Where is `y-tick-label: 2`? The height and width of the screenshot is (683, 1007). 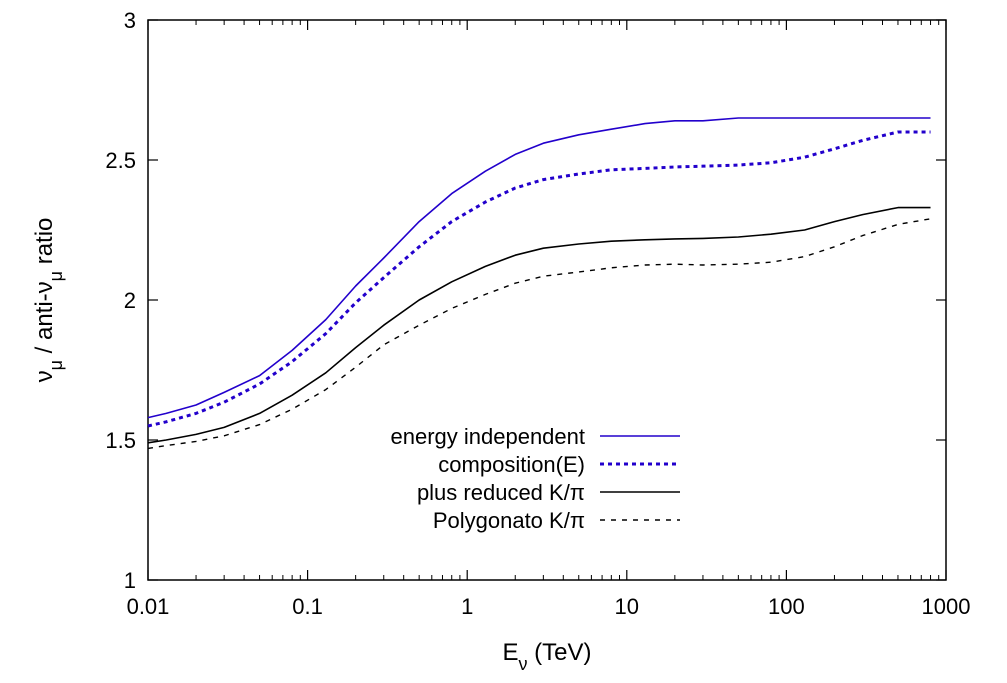 y-tick-label: 2 is located at coordinates (130, 300).